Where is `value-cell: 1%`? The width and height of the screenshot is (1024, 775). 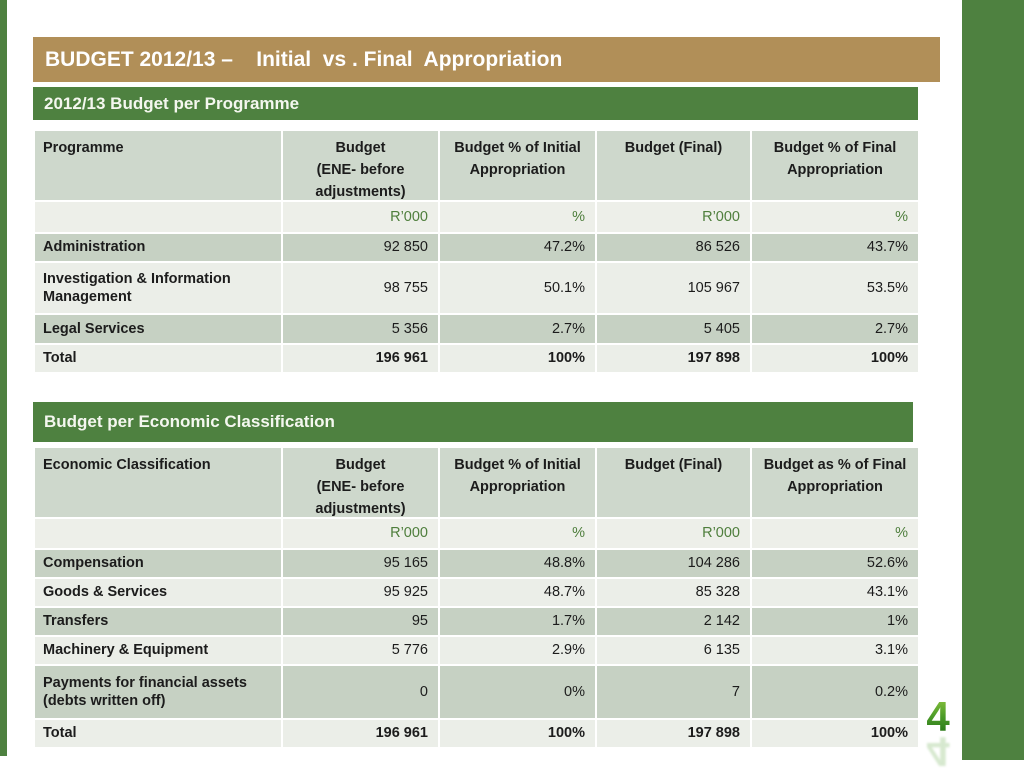 value-cell: 1% is located at coordinates (835, 621).